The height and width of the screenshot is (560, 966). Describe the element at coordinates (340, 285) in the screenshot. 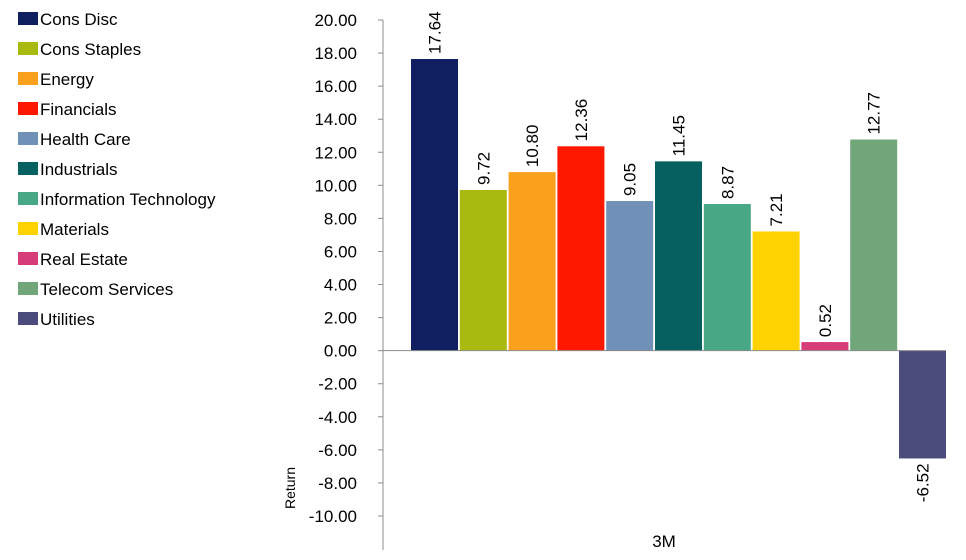

I see `y-tick-label: 4.00` at that location.